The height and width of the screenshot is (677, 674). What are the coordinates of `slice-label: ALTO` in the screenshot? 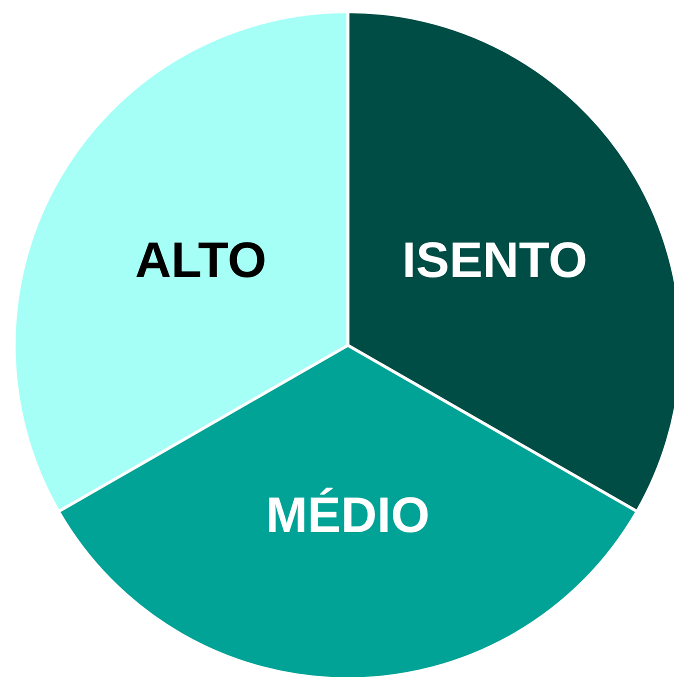 It's located at (201, 260).